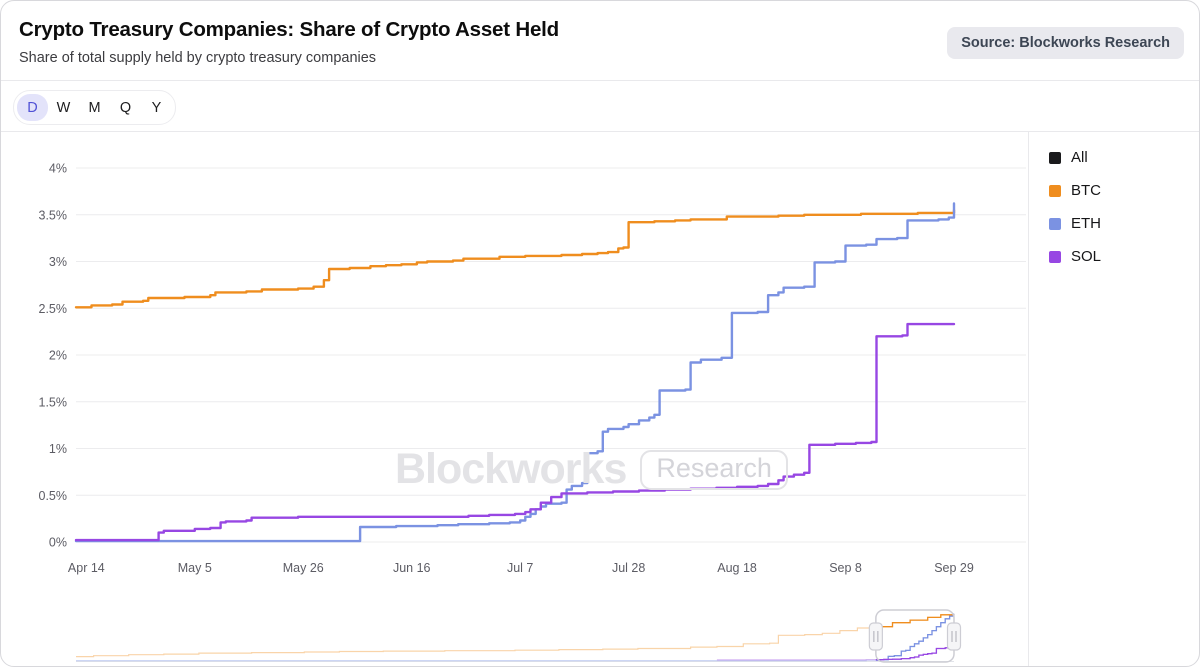  What do you see at coordinates (94, 107) in the screenshot?
I see `range-button-m: M` at bounding box center [94, 107].